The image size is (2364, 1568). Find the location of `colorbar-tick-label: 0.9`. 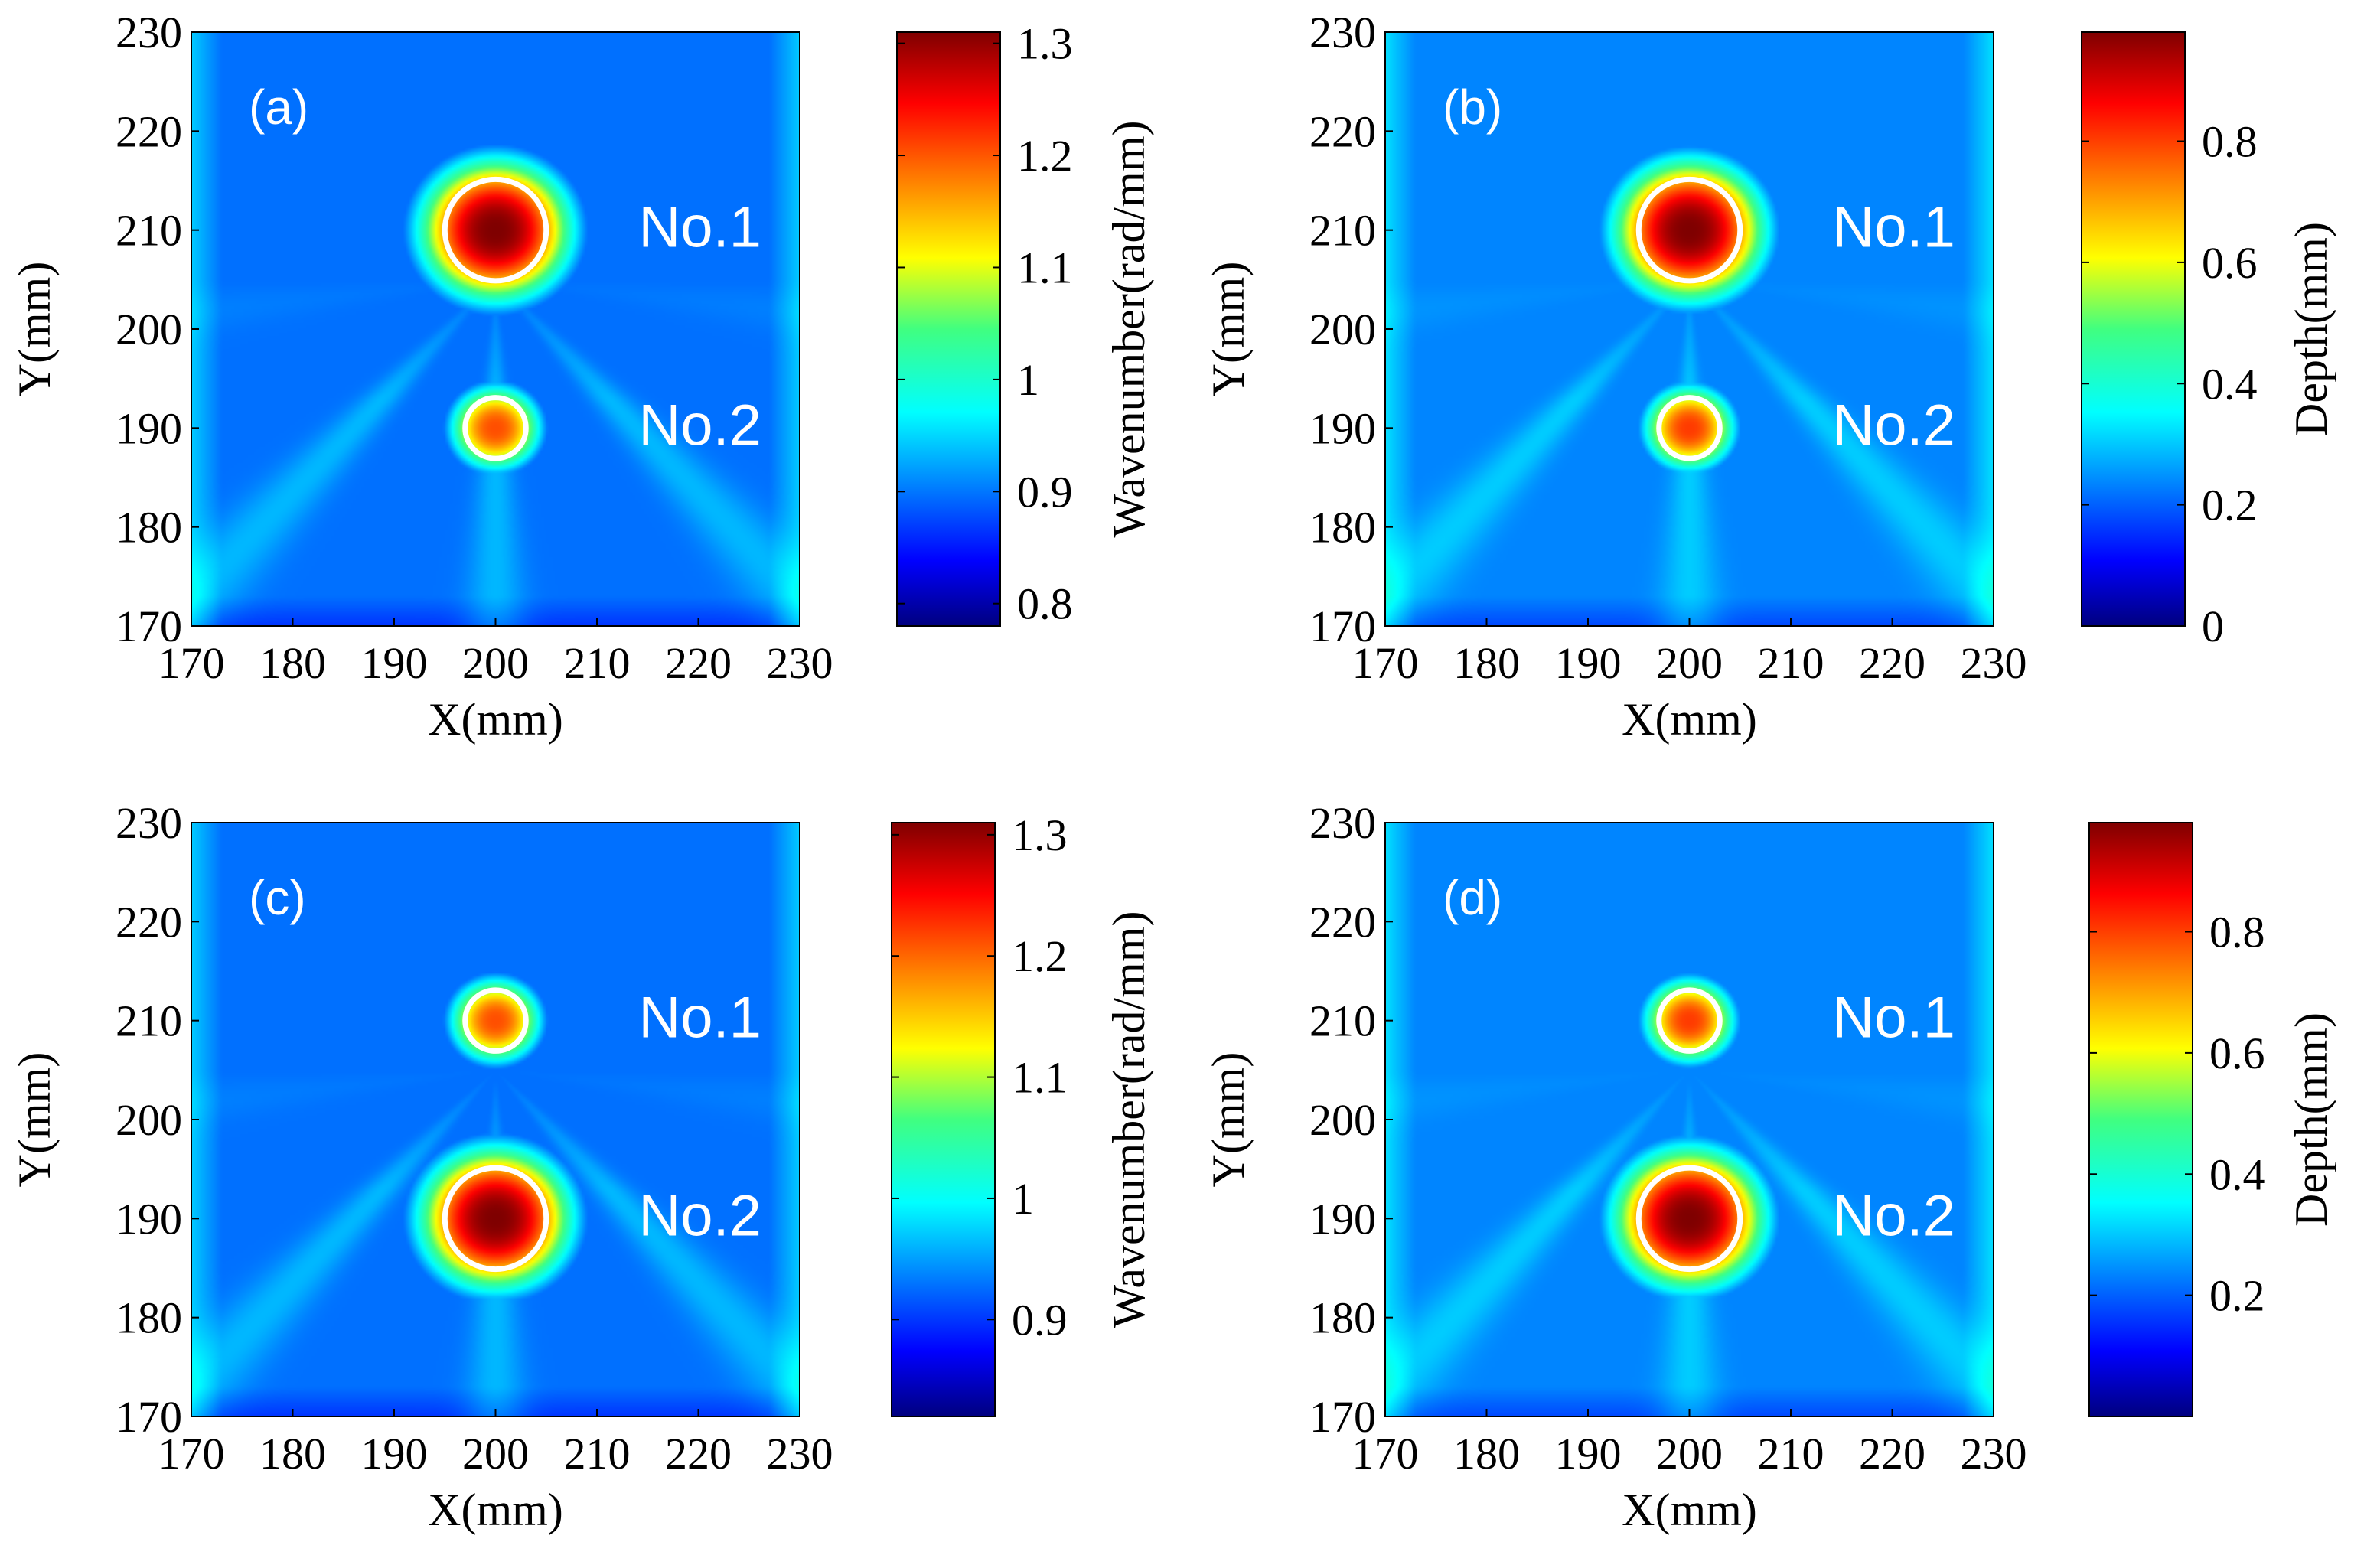

colorbar-tick-label: 0.9 is located at coordinates (1045, 492).